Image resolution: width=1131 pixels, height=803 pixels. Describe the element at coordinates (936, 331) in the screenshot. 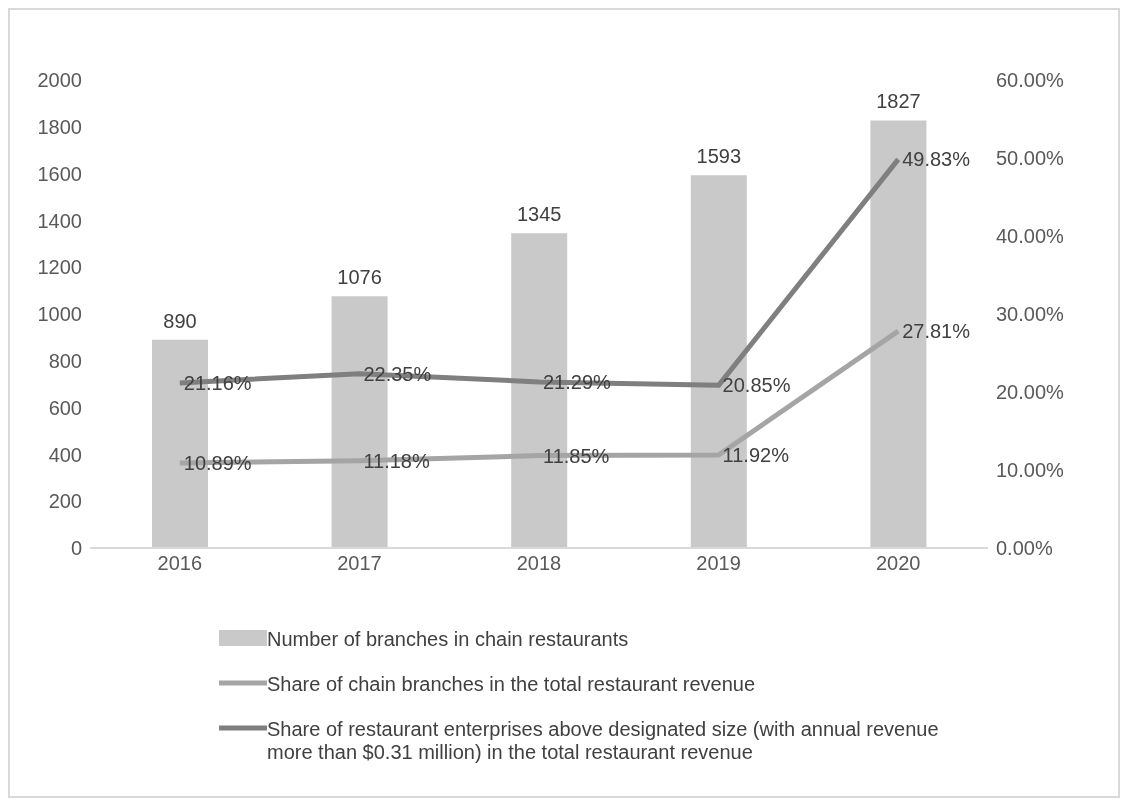

I see `data-label: 27.81%` at that location.